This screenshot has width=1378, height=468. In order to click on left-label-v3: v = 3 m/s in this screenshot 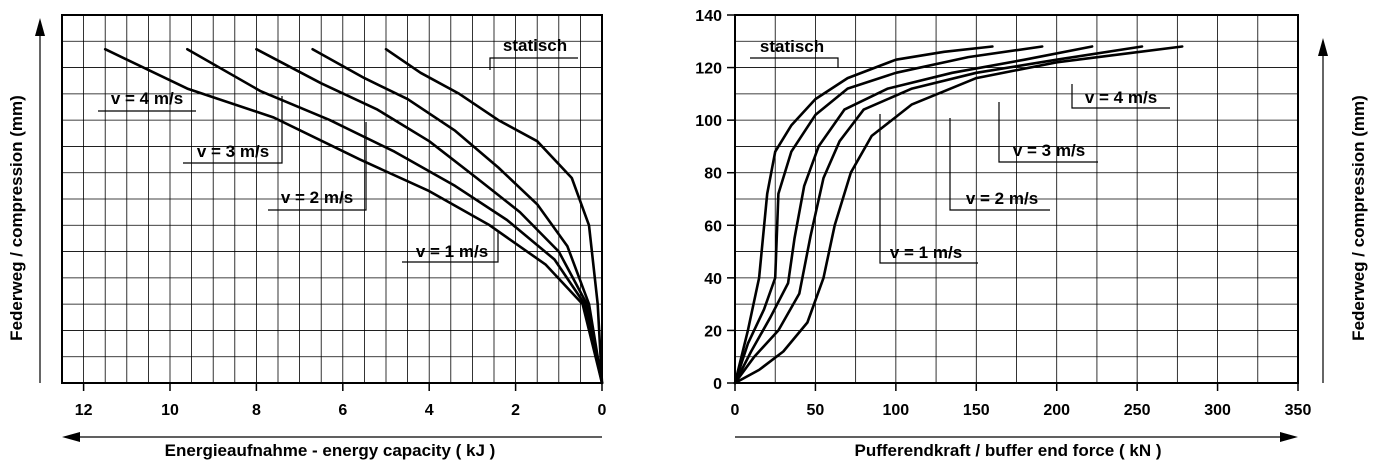, I will do `click(233, 130)`.